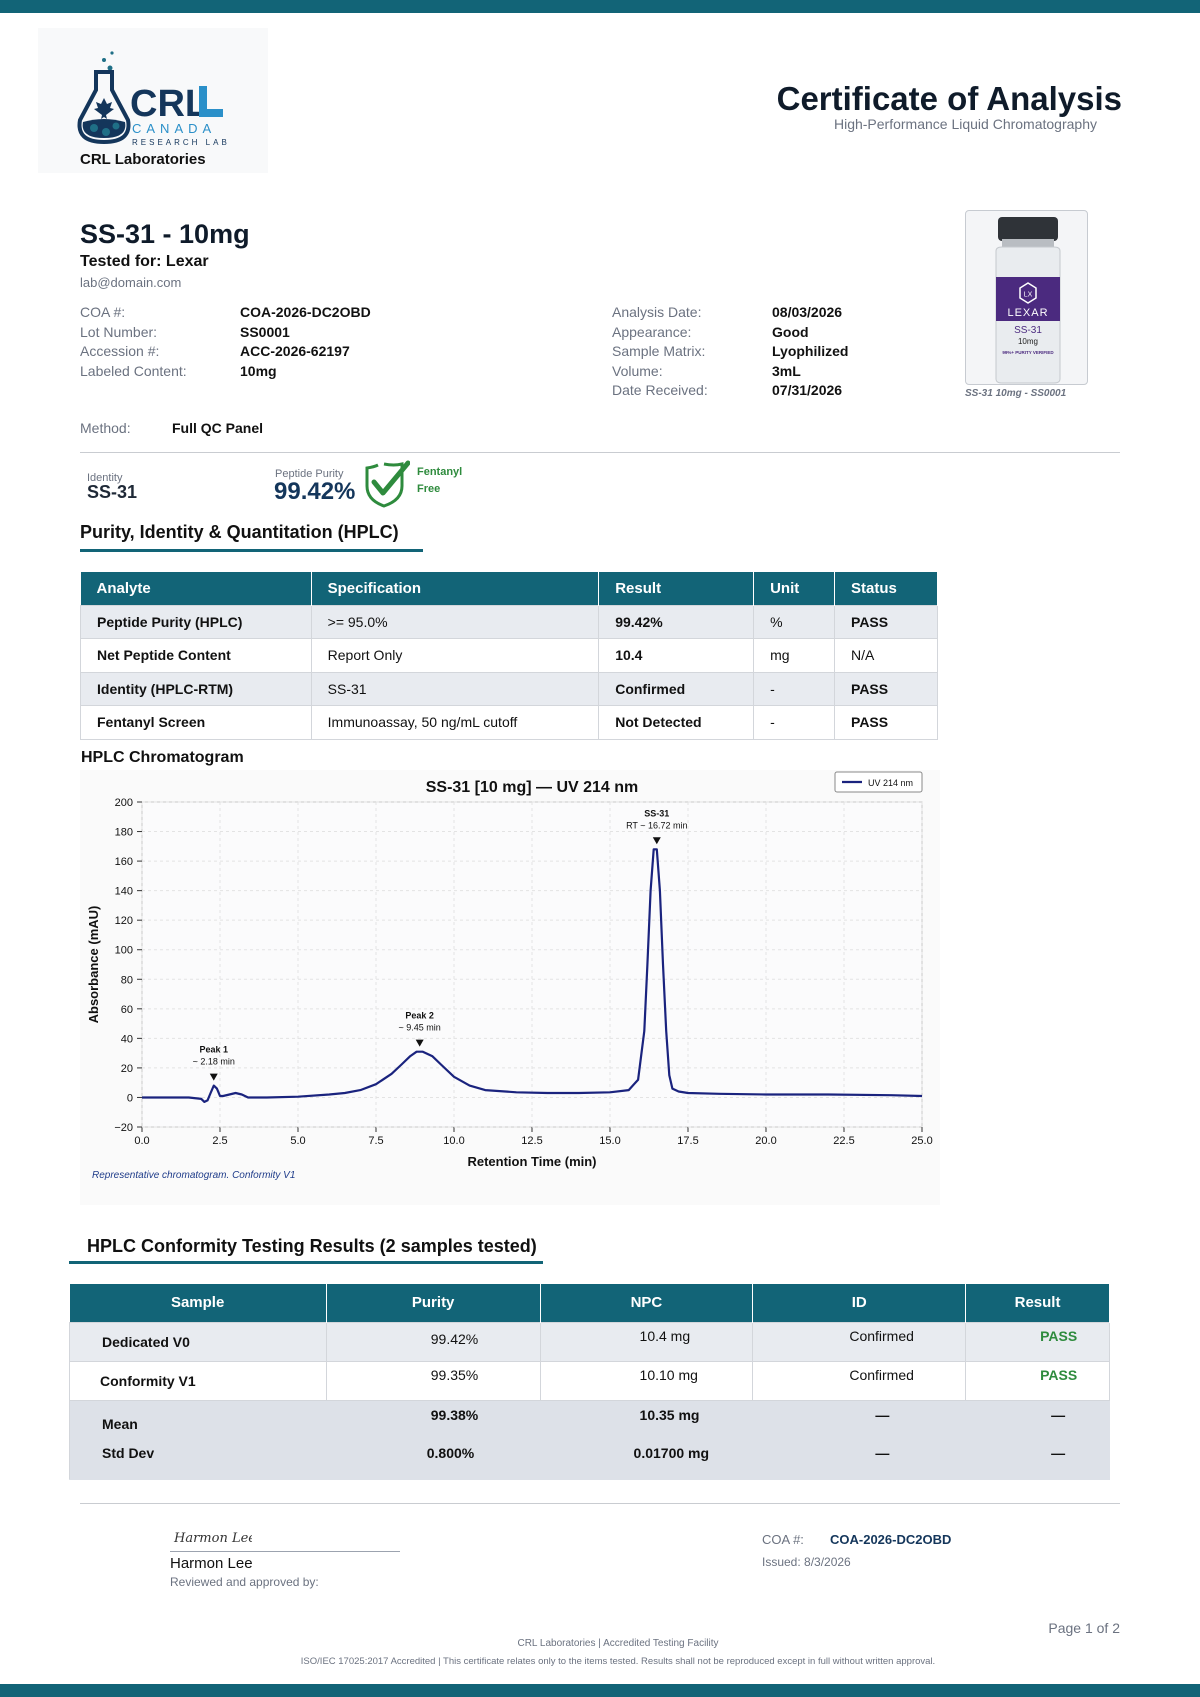  I want to click on certificate-title: Certificate of Analysis, so click(949, 98).